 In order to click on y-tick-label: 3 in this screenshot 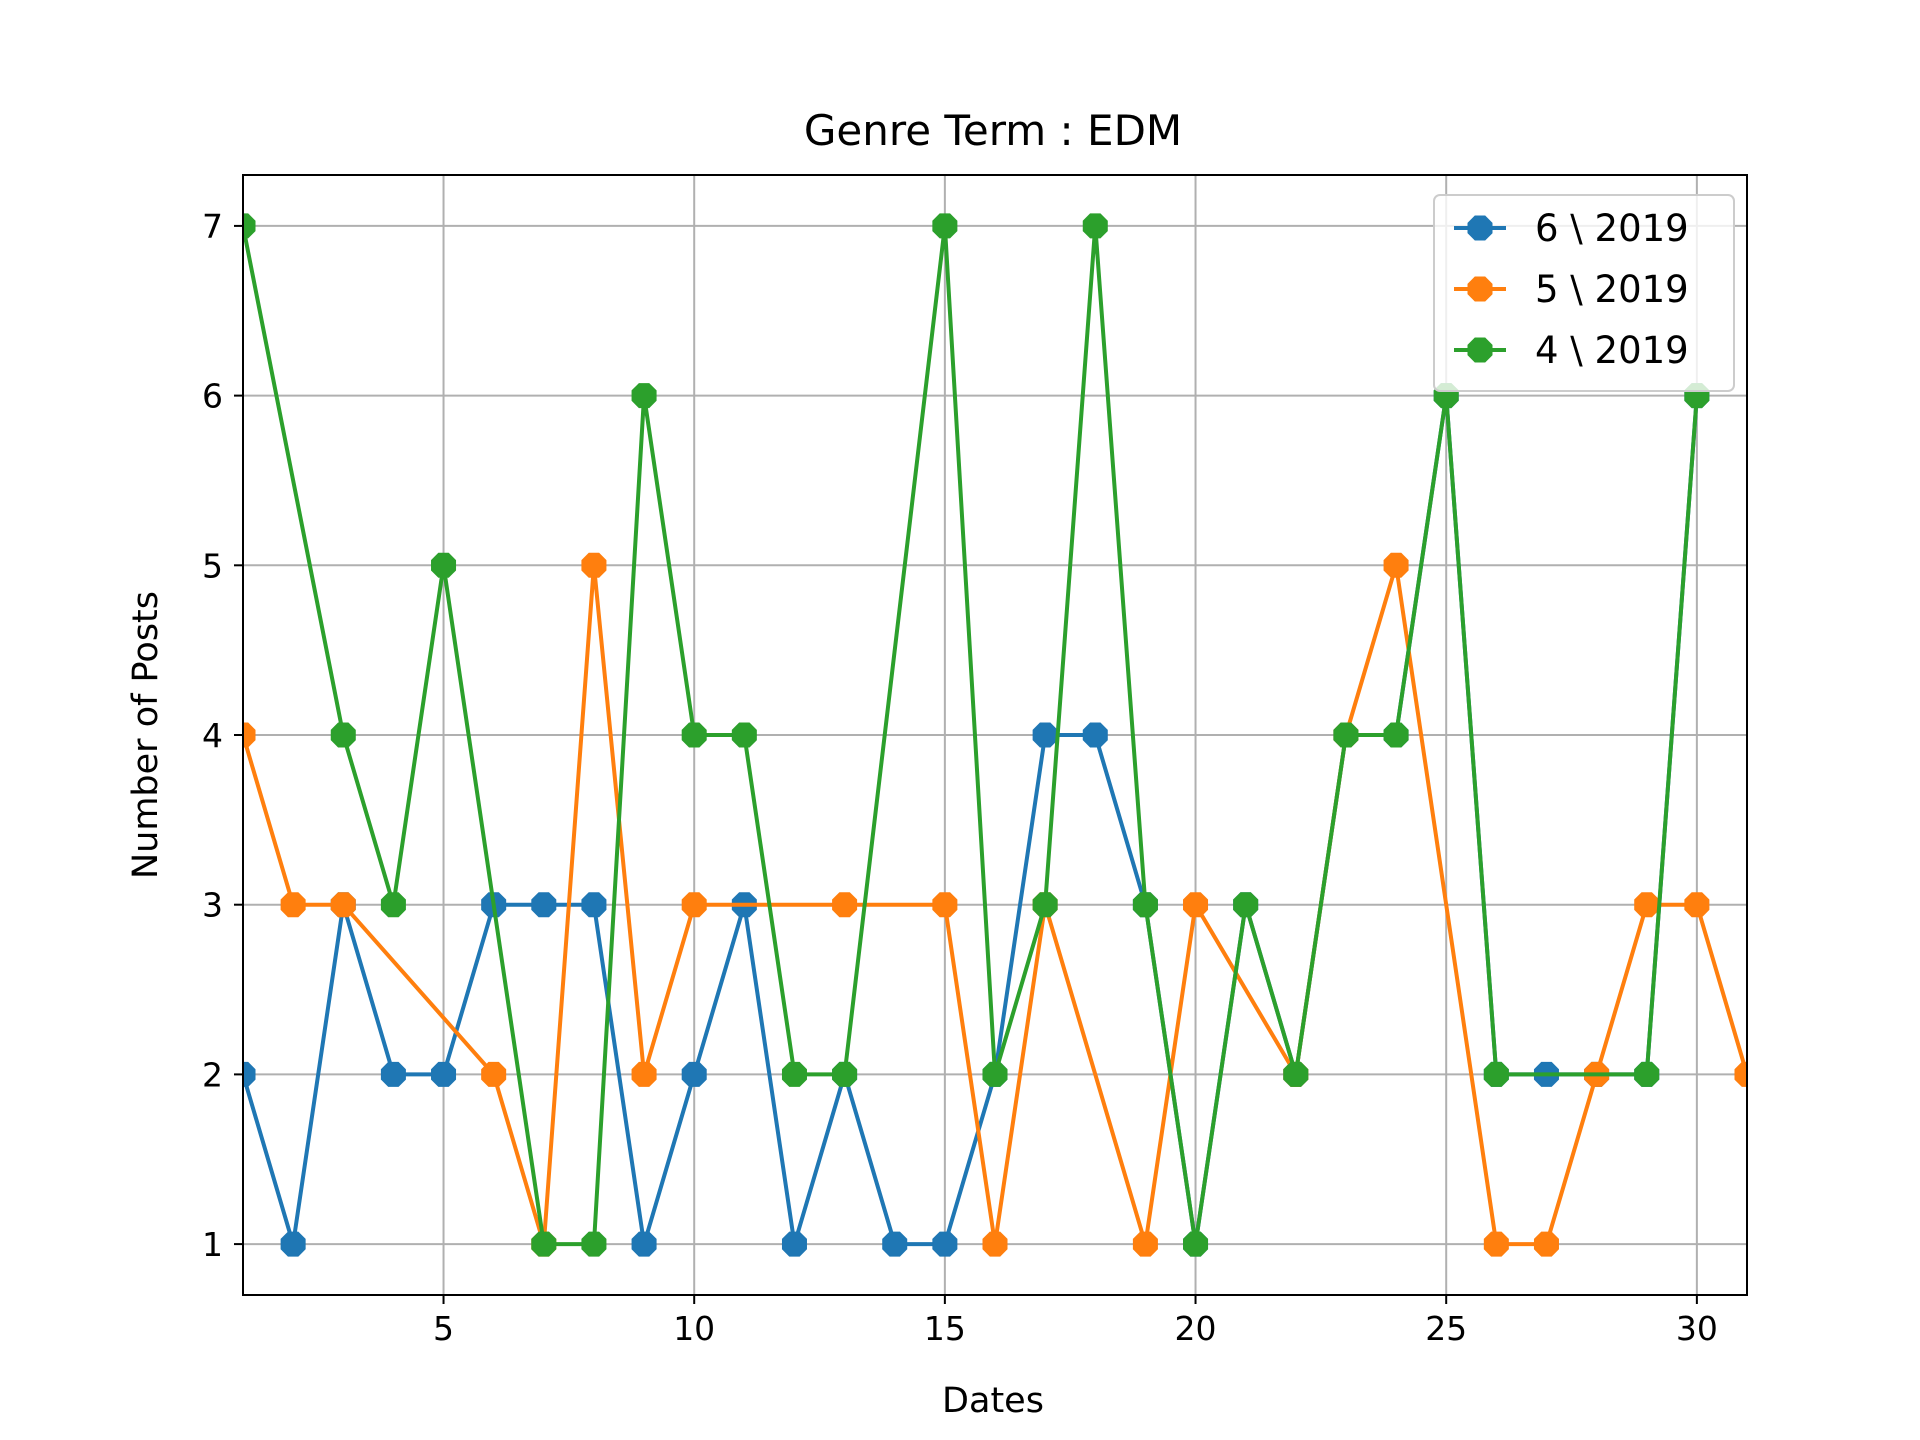, I will do `click(212, 905)`.